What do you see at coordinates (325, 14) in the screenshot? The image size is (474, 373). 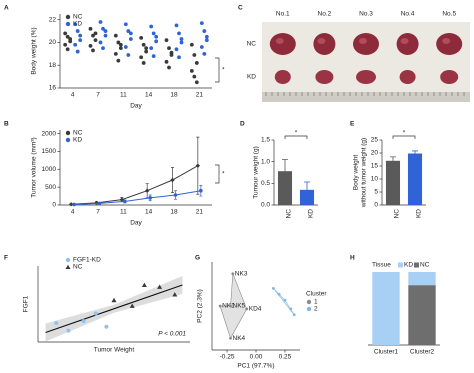 I see `column-label: No.2` at bounding box center [325, 14].